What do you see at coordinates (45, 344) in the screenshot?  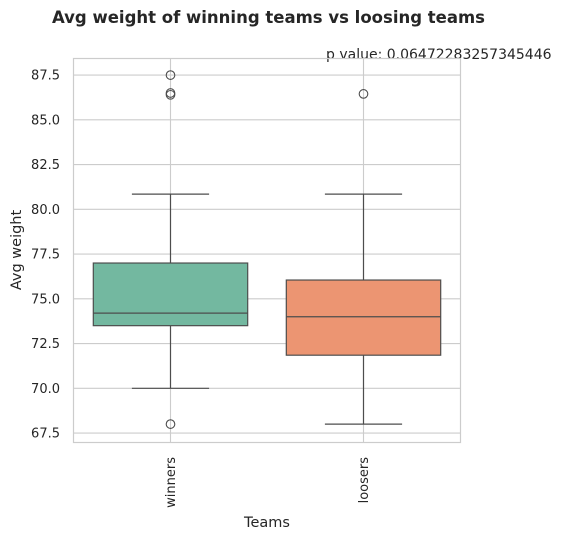 I see `y-tick-label: 72.5` at bounding box center [45, 344].